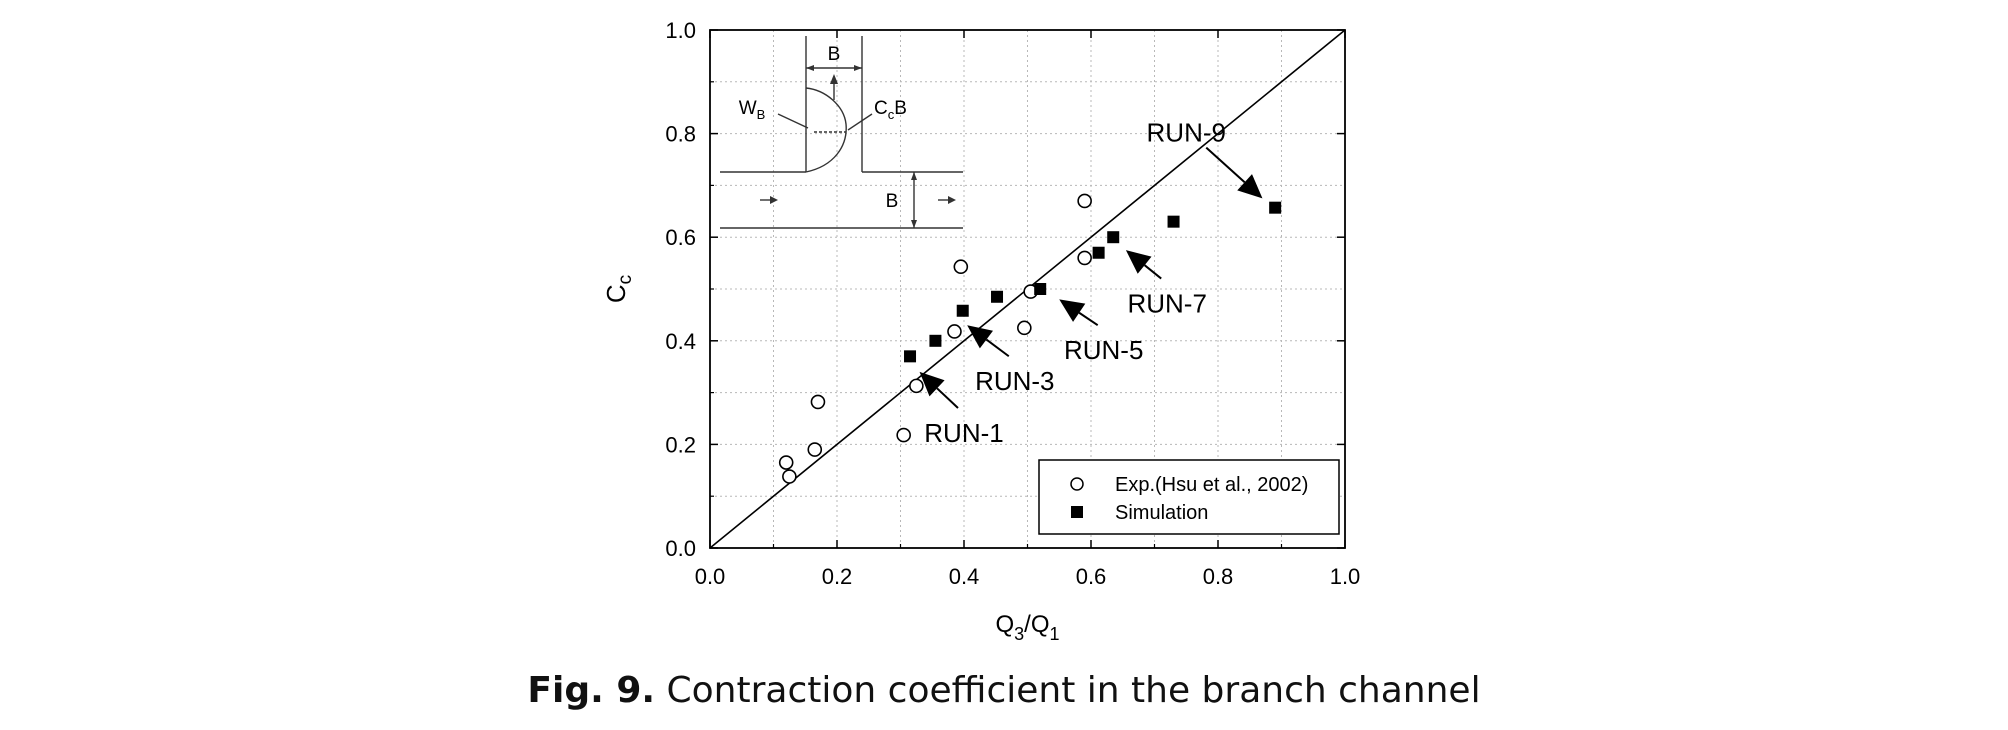 Image resolution: width=2008 pixels, height=730 pixels. I want to click on legend-box, so click(1189, 497).